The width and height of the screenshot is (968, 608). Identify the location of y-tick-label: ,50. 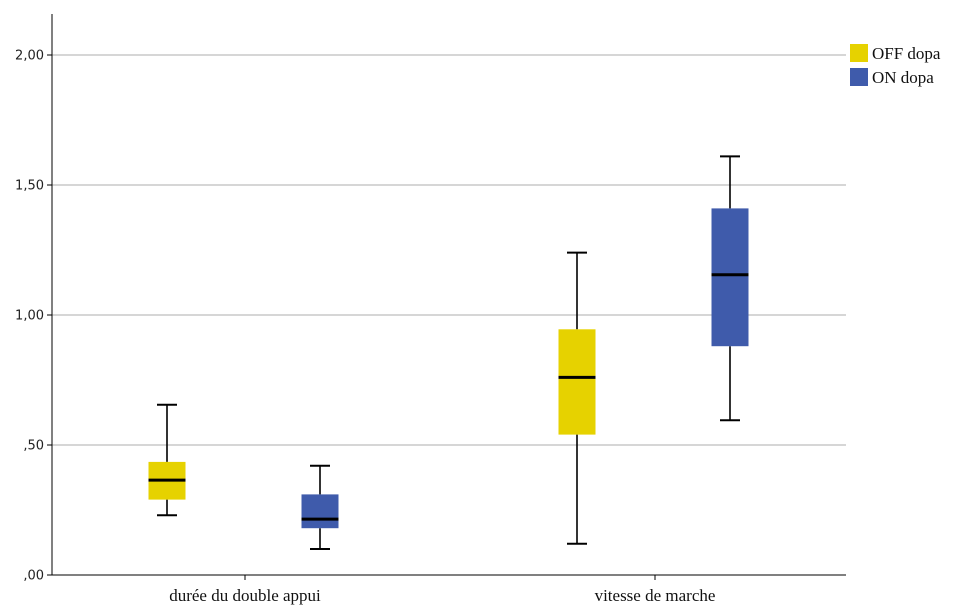
(33, 446).